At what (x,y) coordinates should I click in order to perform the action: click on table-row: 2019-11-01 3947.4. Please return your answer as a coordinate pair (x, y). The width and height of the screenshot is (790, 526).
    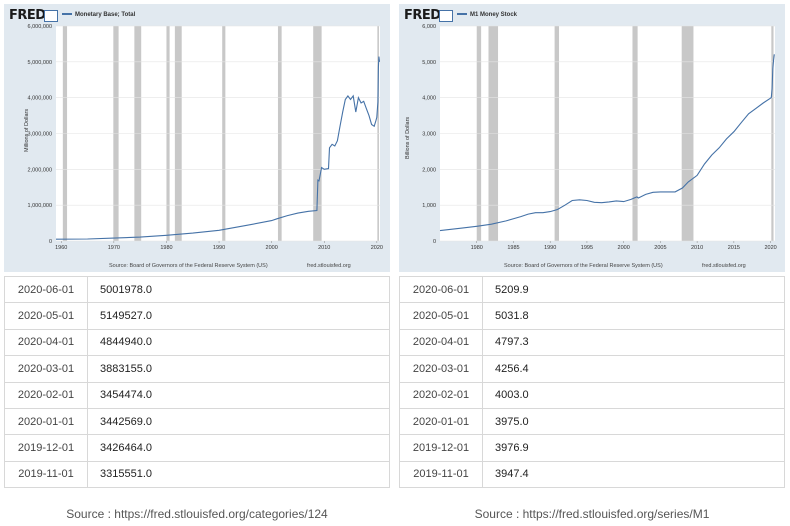
    Looking at the image, I should click on (592, 474).